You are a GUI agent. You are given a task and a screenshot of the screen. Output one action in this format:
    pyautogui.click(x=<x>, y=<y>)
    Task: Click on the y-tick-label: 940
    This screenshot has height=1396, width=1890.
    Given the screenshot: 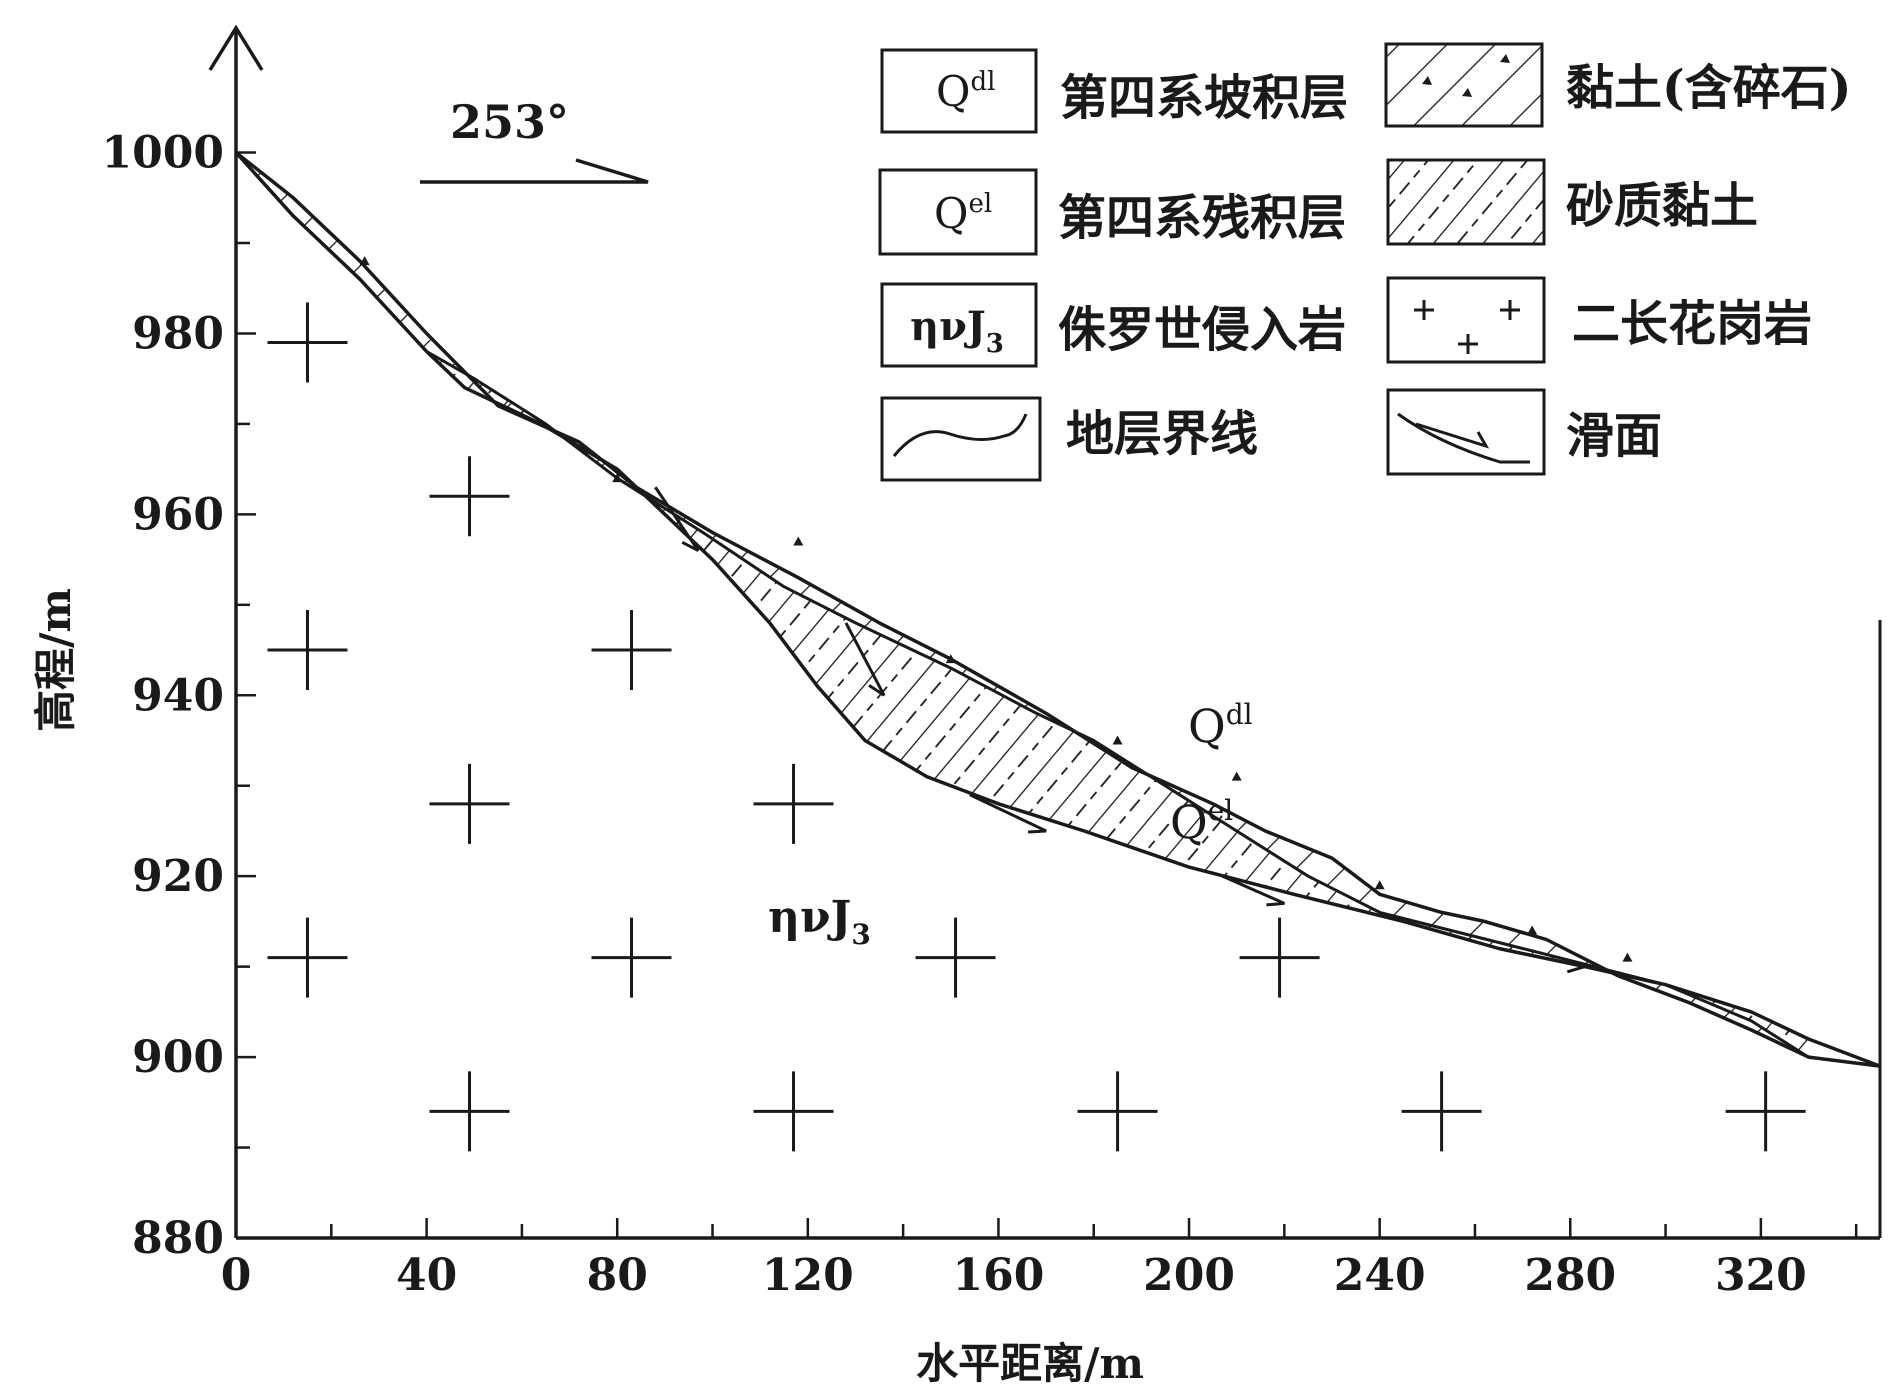 What is the action you would take?
    pyautogui.click(x=178, y=695)
    